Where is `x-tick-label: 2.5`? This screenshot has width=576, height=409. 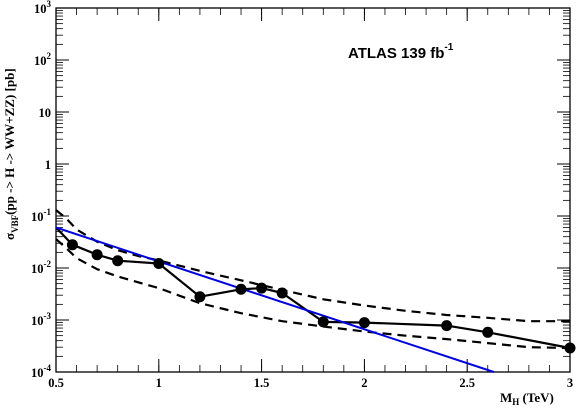
x-tick-label: 2.5 is located at coordinates (467, 383).